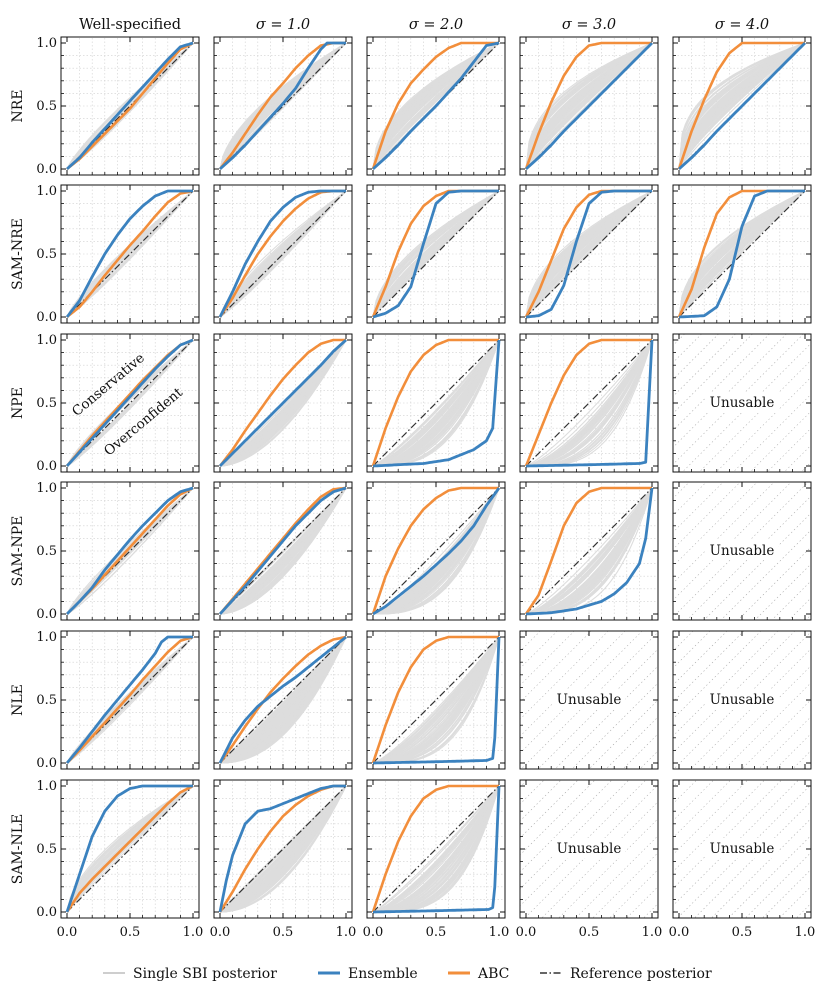 The width and height of the screenshot is (822, 996). I want to click on panel-r4-c4: Unusable, so click(742, 700).